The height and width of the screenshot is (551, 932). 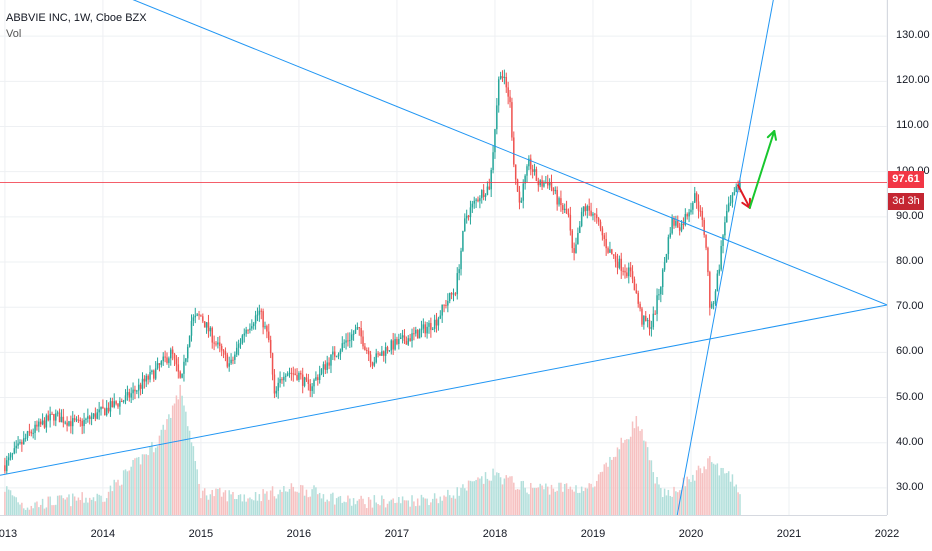 I want to click on time-tick-label: 2017, so click(x=397, y=534).